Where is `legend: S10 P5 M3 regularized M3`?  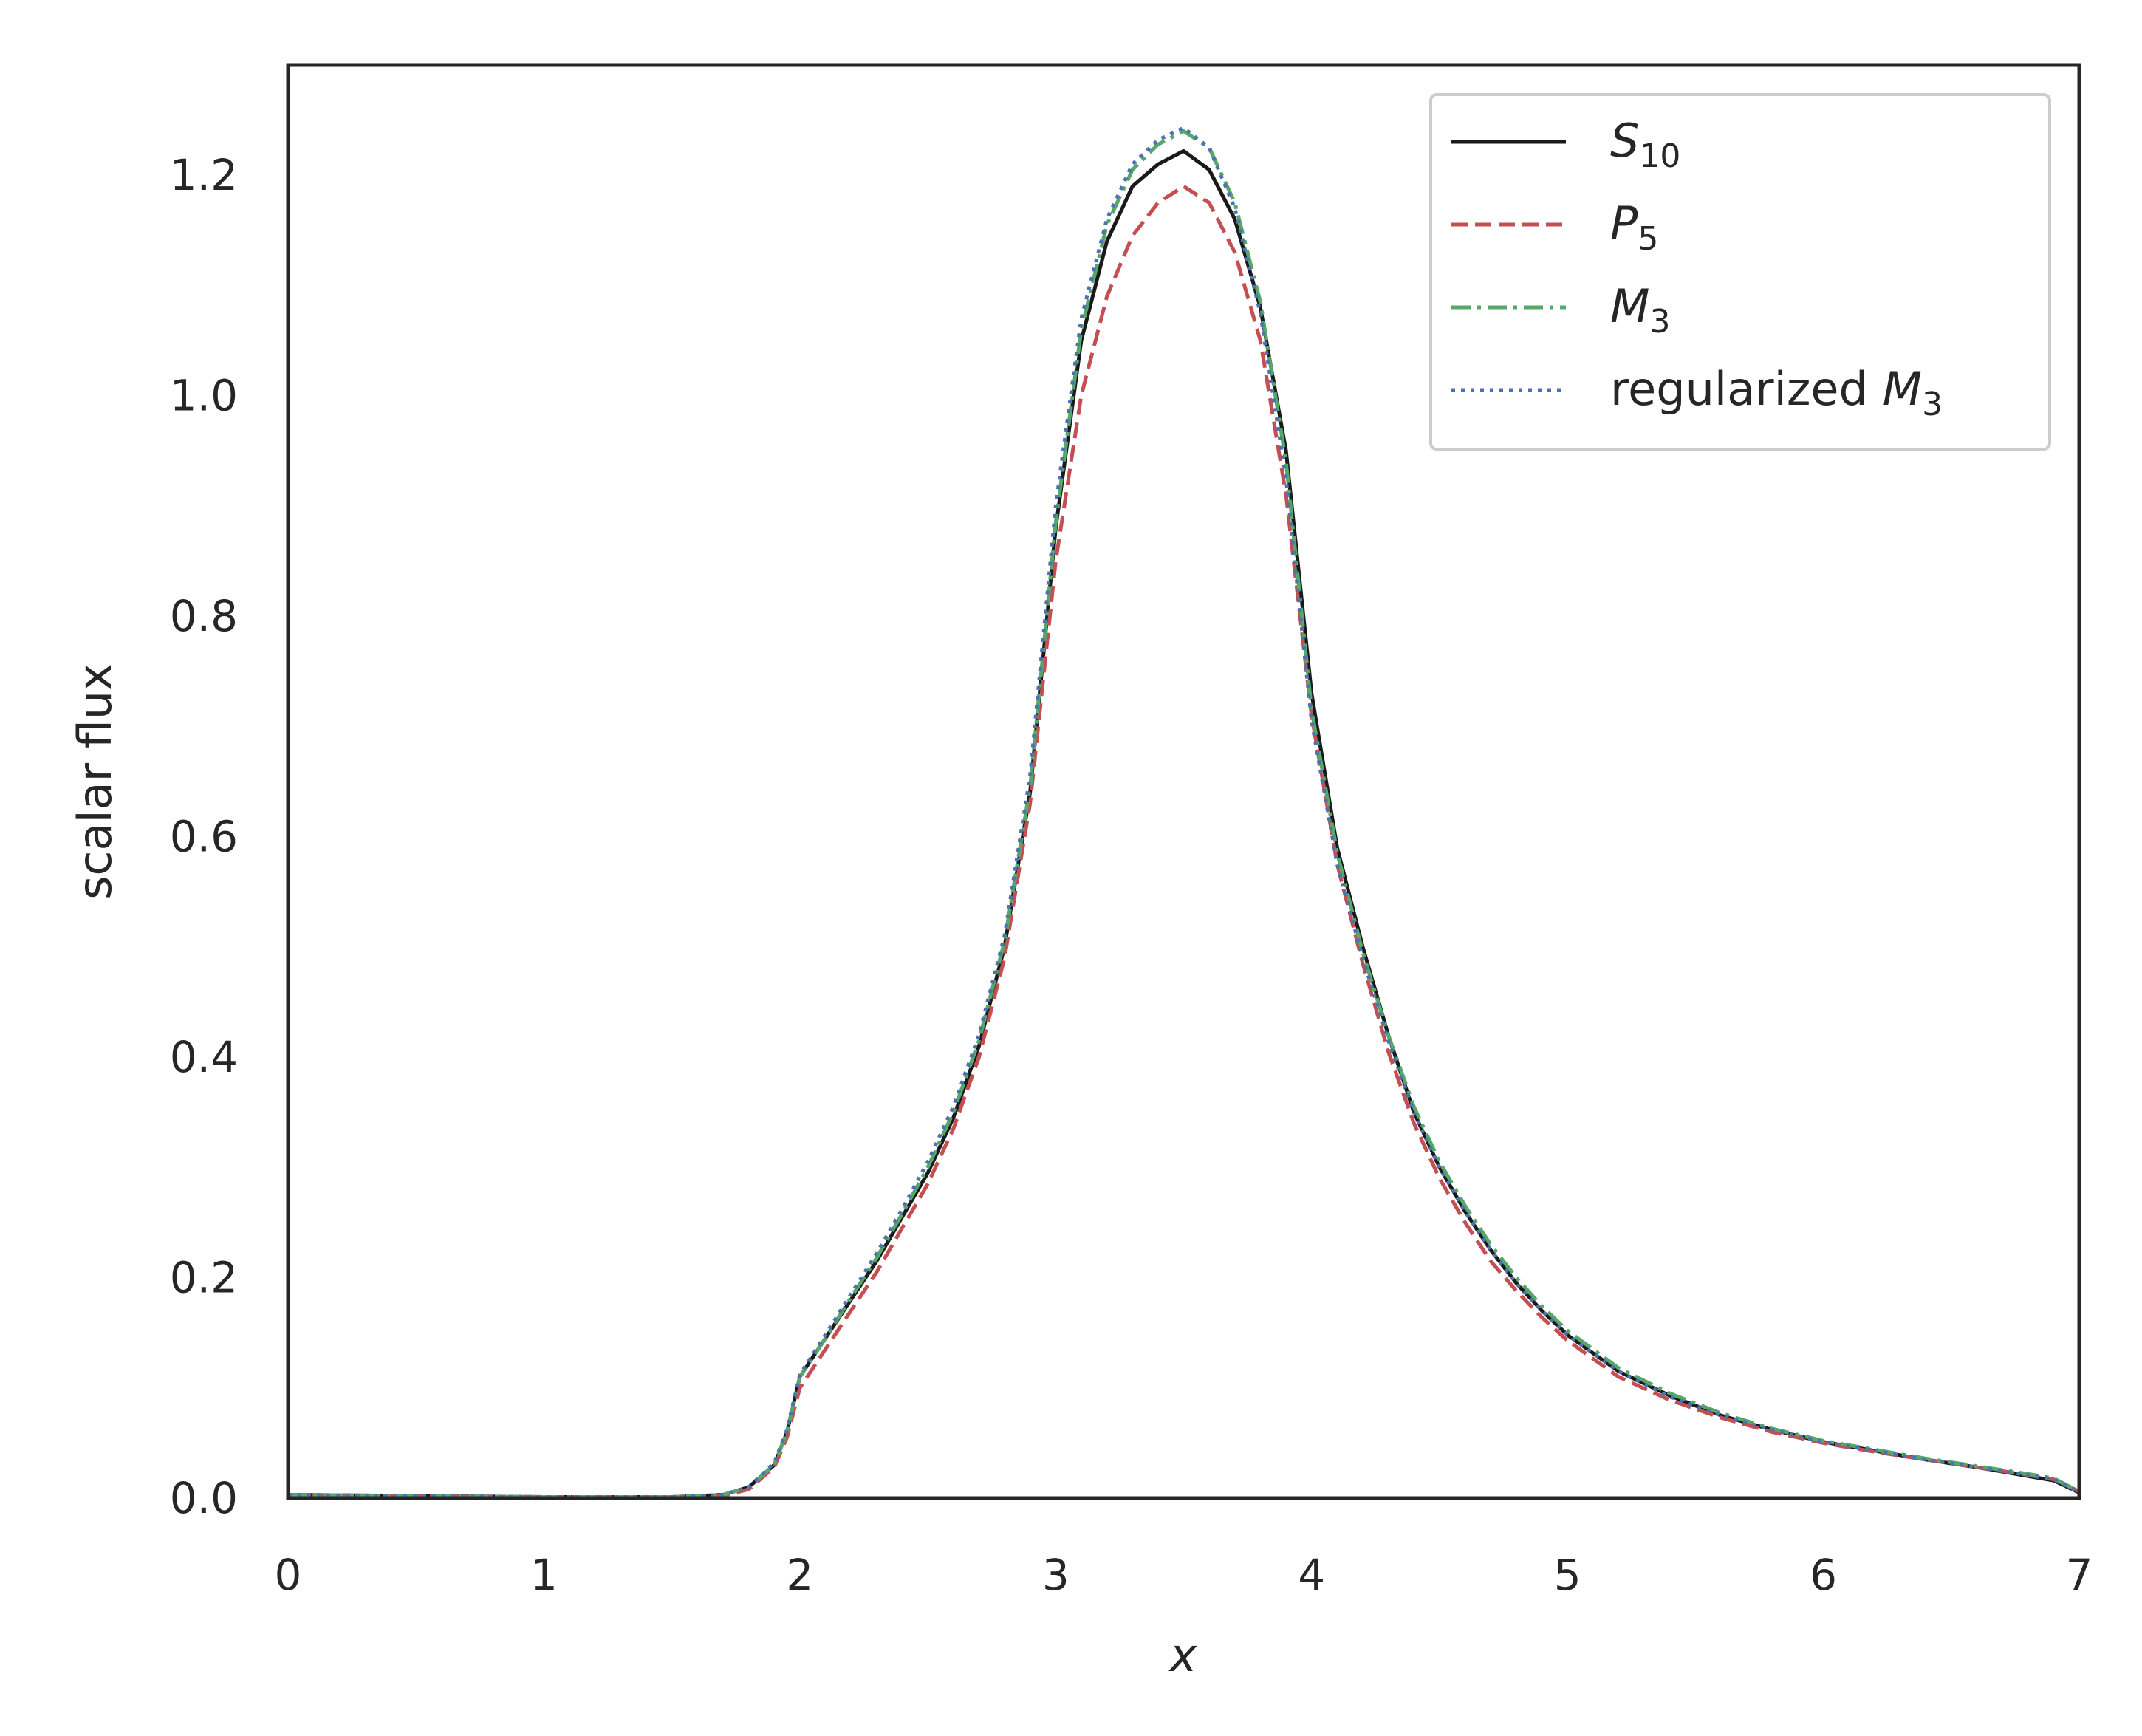
legend: S10 P5 M3 regularized M3 is located at coordinates (1740, 272).